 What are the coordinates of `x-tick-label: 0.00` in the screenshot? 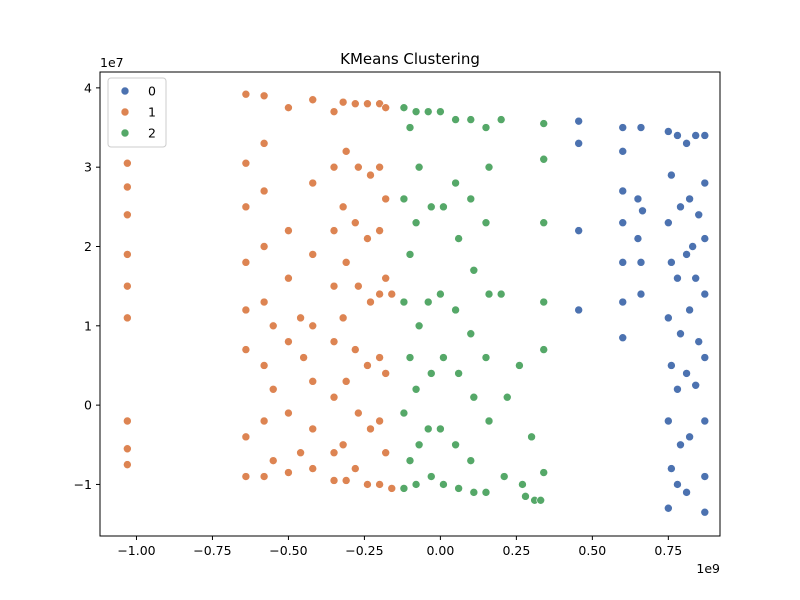 It's located at (440, 550).